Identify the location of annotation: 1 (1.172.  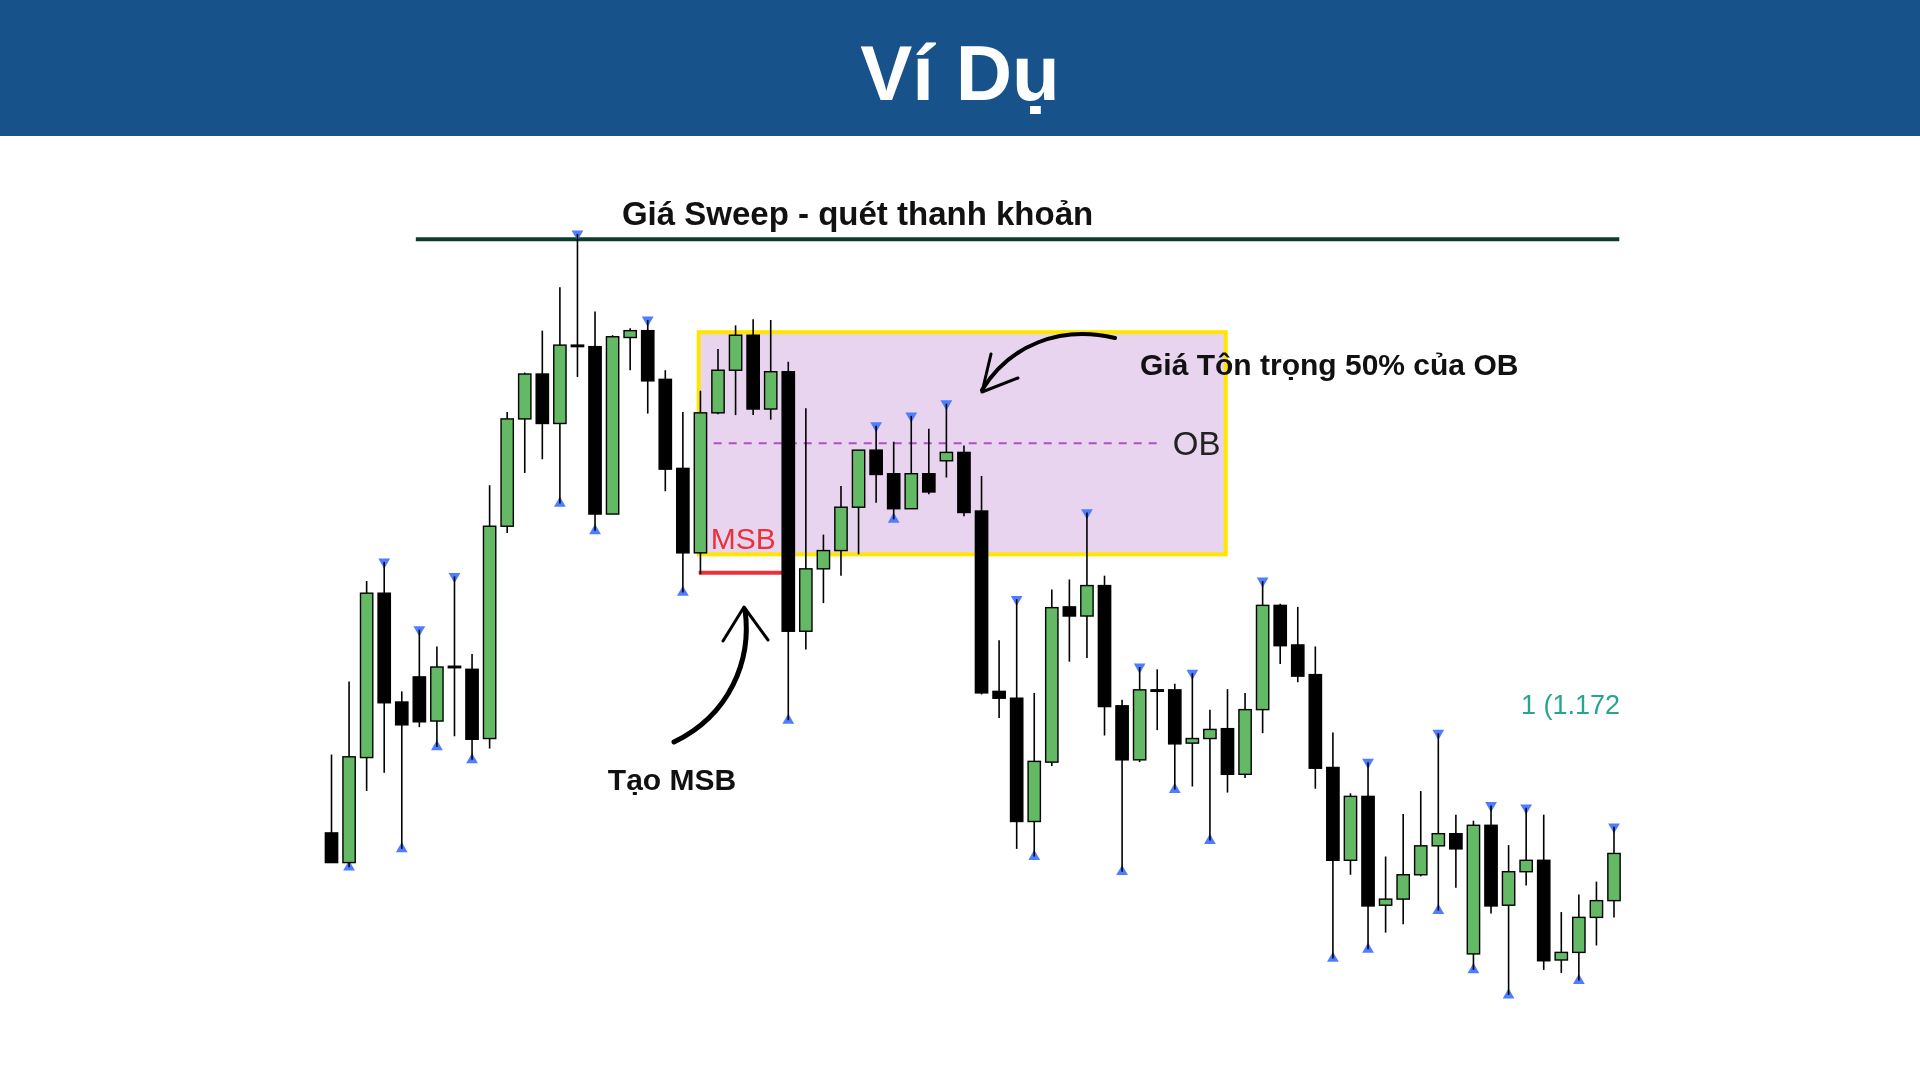
(1570, 705).